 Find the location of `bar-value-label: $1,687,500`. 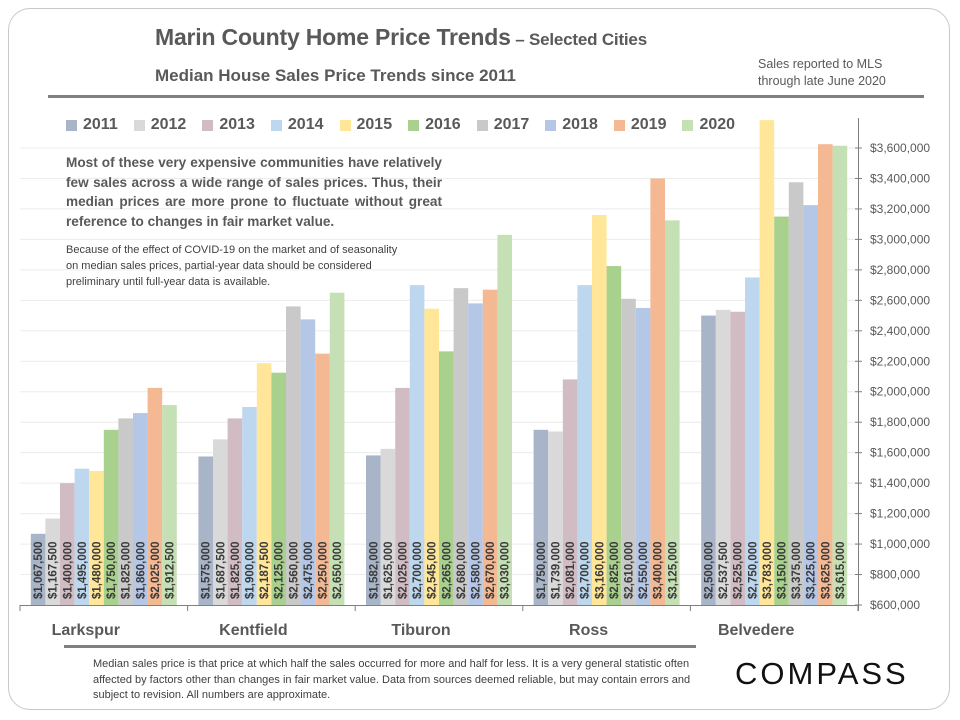

bar-value-label: $1,687,500 is located at coordinates (221, 570).